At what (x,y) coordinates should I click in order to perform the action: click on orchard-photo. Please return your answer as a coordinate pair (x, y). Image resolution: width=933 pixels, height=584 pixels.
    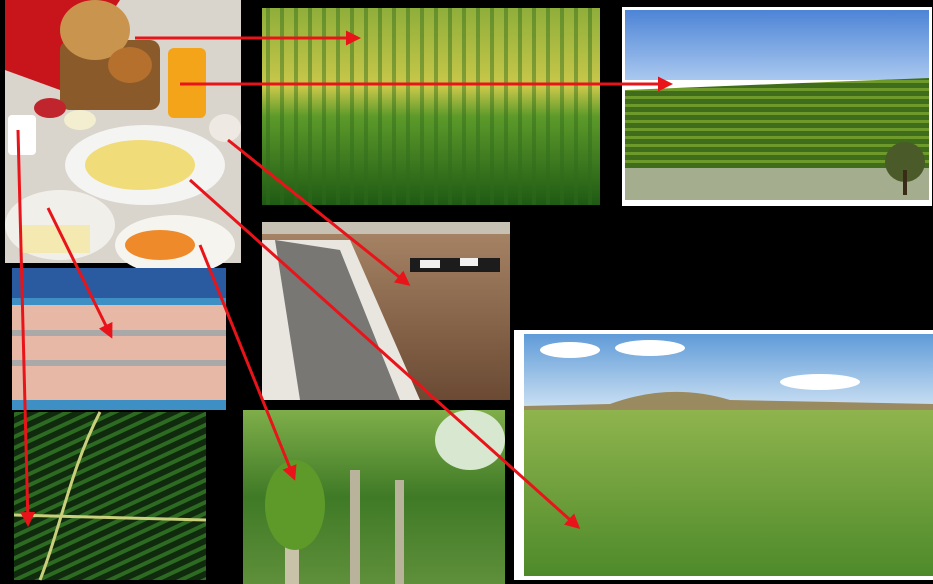
    Looking at the image, I should click on (777, 106).